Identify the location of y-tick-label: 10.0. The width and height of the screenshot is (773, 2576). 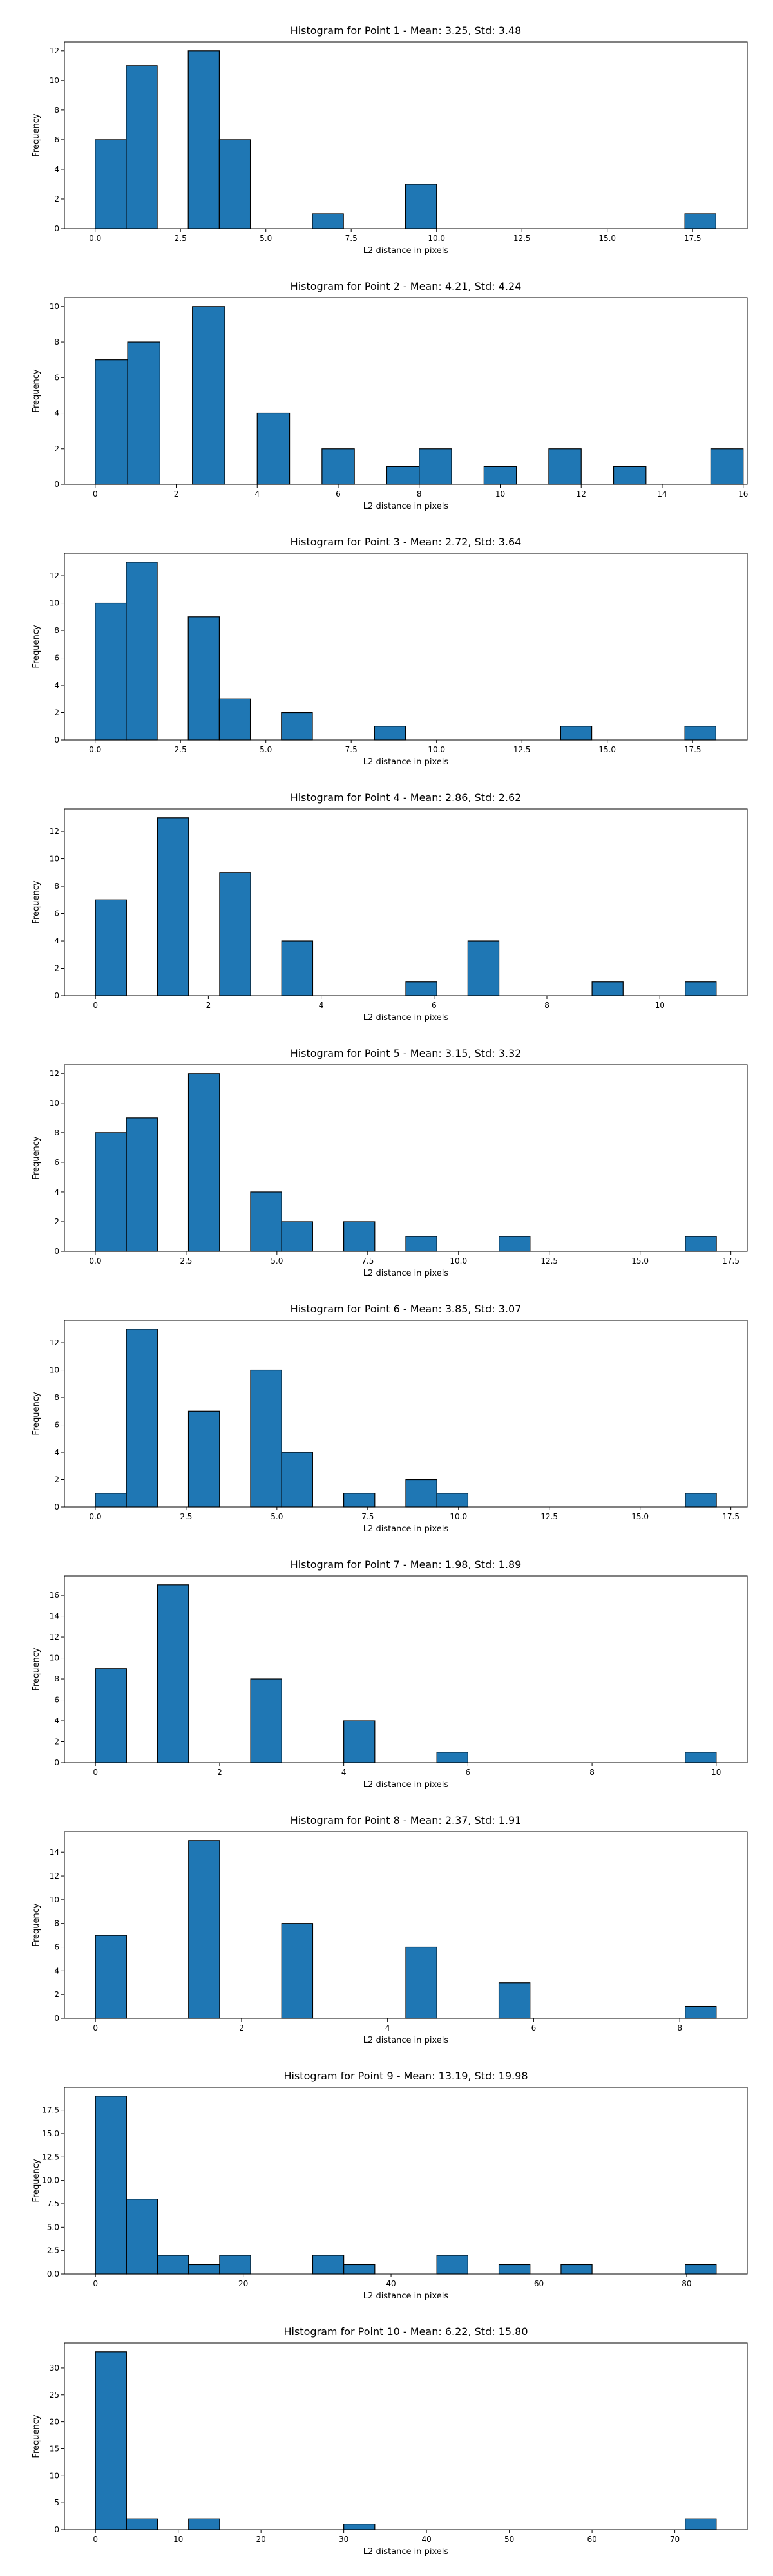
(50, 2180).